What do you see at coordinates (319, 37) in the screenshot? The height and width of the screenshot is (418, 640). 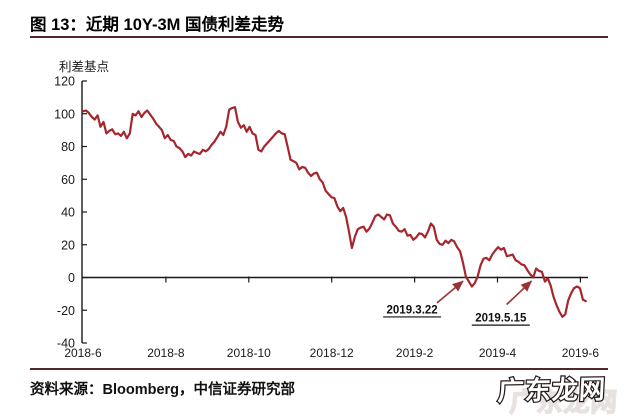 I see `title-rule` at bounding box center [319, 37].